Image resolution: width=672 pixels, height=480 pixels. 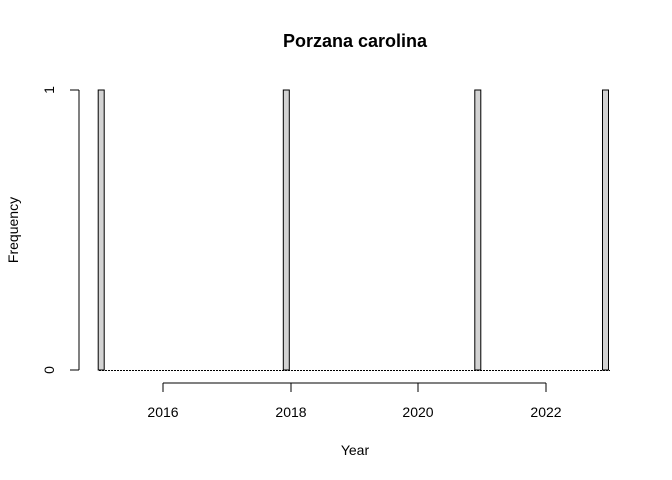 What do you see at coordinates (355, 450) in the screenshot?
I see `x-axis-label: Year` at bounding box center [355, 450].